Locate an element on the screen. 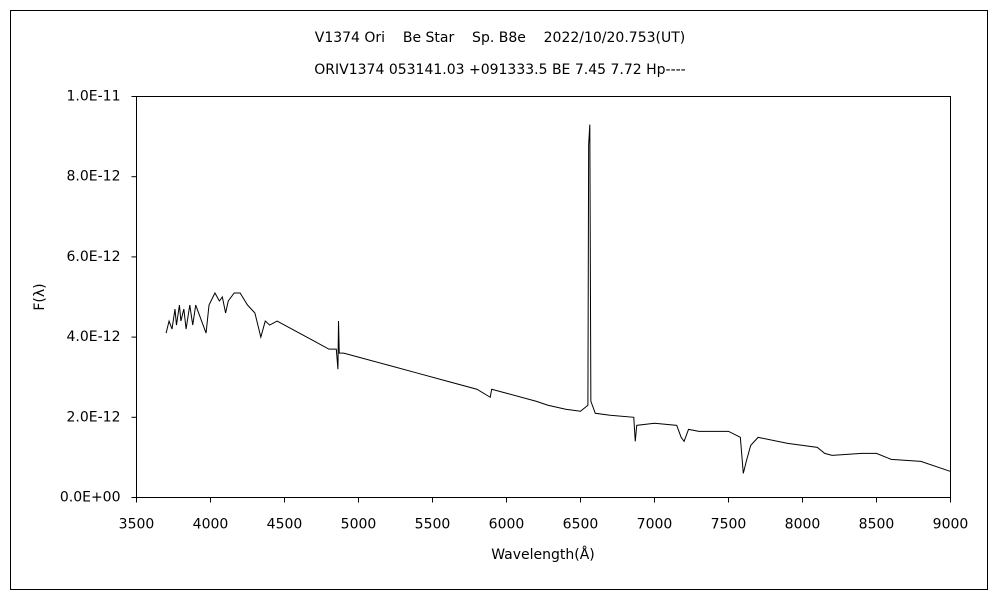  x-tick-label: 8500 is located at coordinates (877, 525).